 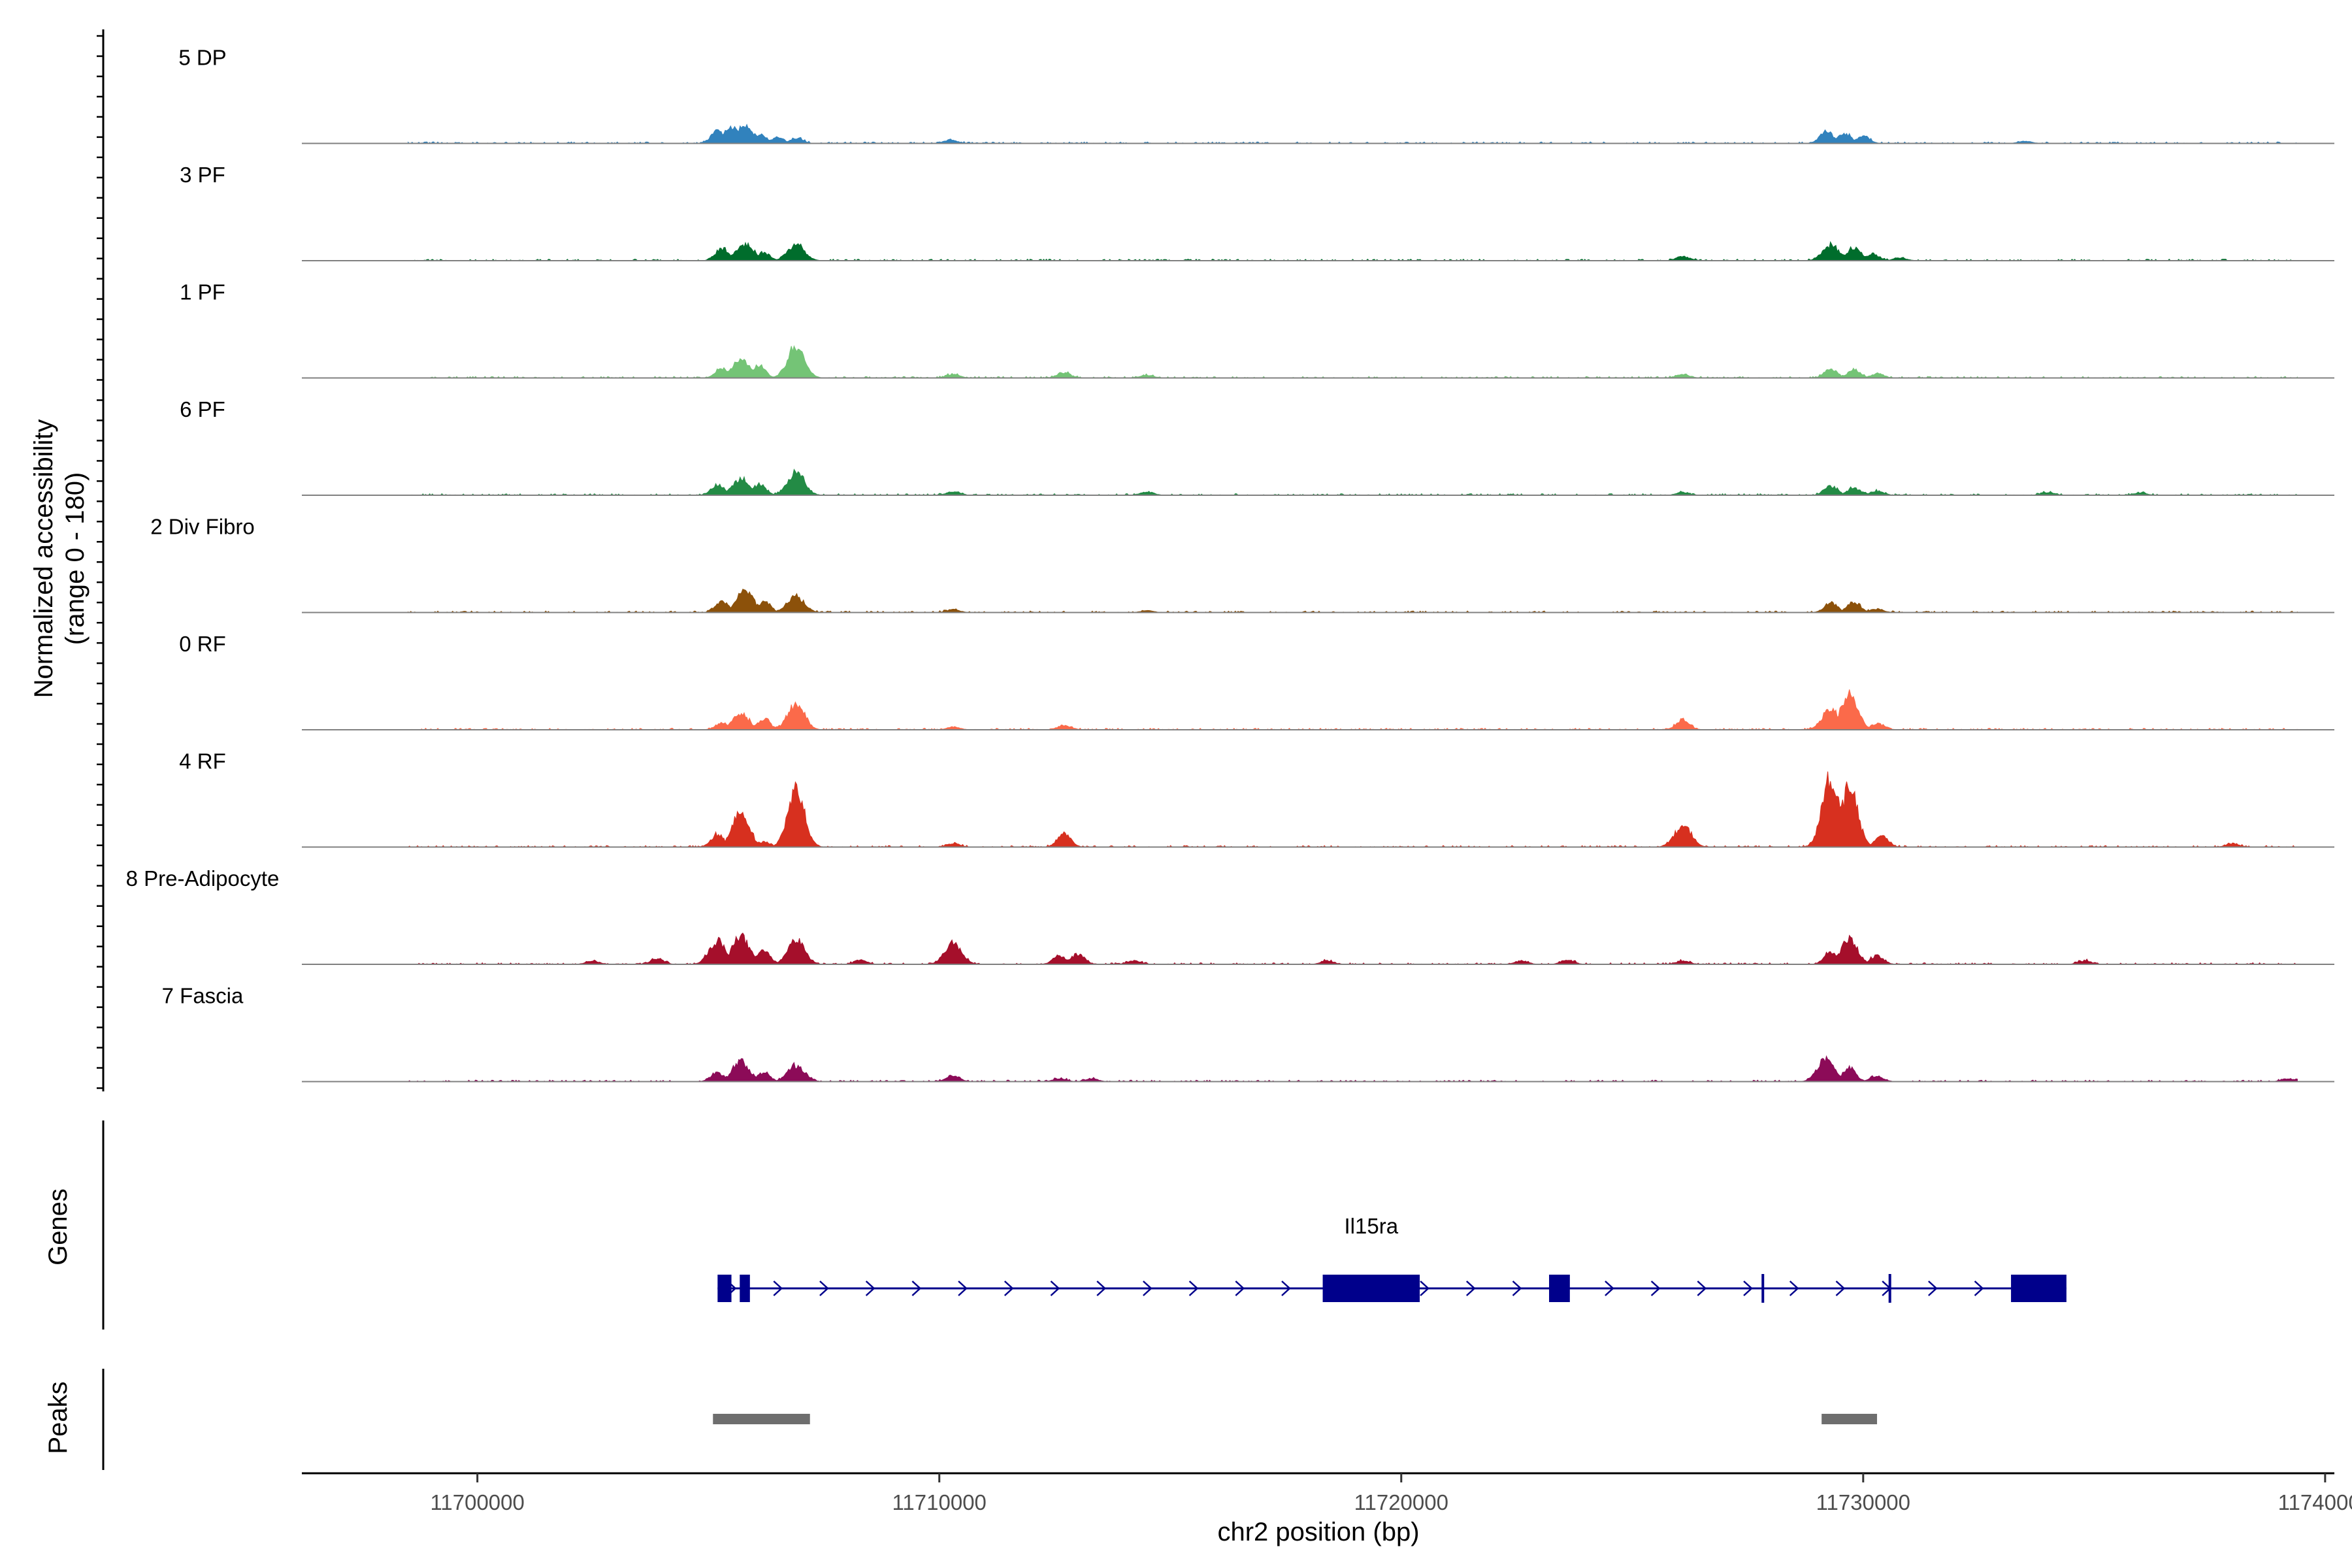 I want to click on coverage-track: 3 PF, so click(x=1257, y=212).